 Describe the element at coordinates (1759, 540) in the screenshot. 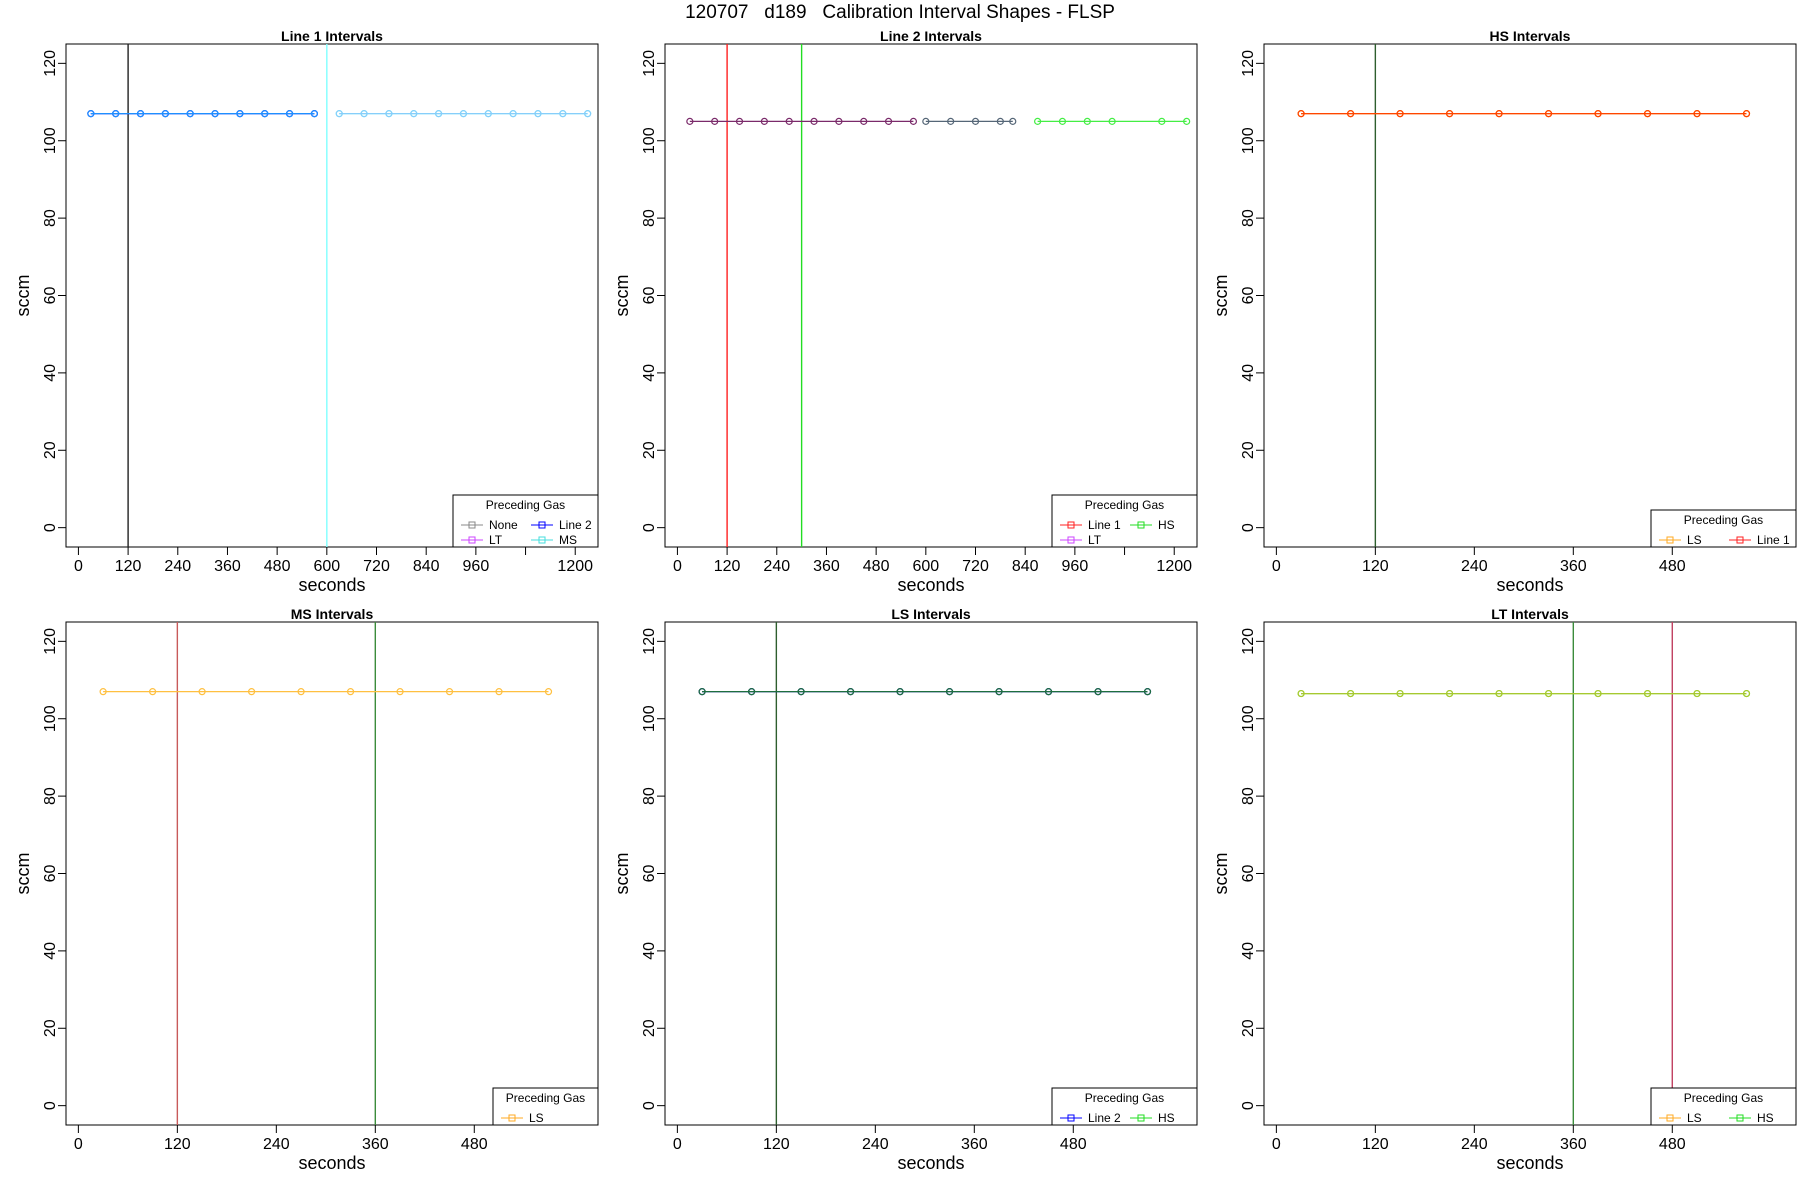

I see `legend-entry: Line 1` at that location.